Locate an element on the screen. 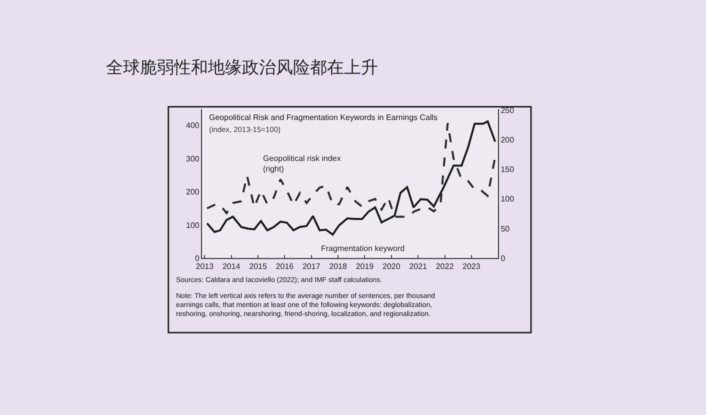 The image size is (706, 415). x-tick-label: 2013 is located at coordinates (205, 266).